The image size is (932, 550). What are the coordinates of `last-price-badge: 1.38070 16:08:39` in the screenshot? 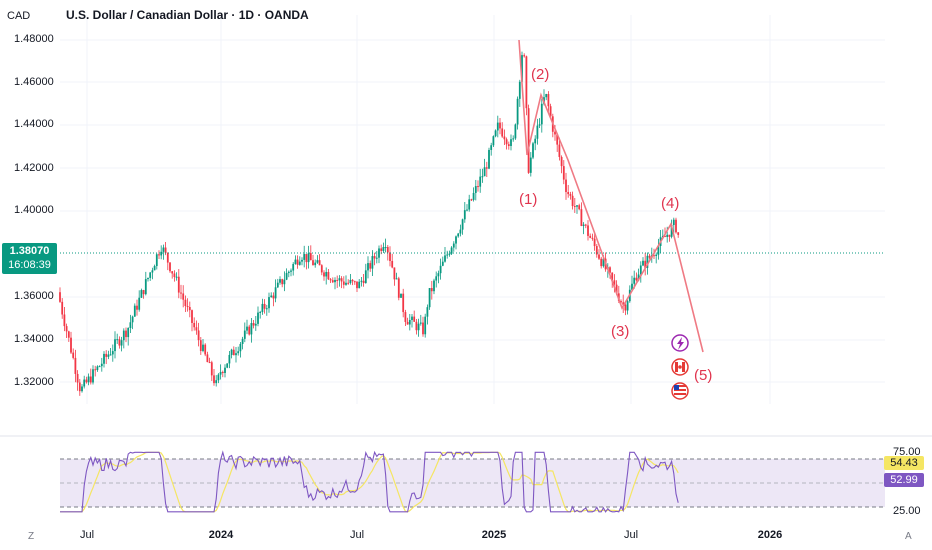 It's located at (29, 258).